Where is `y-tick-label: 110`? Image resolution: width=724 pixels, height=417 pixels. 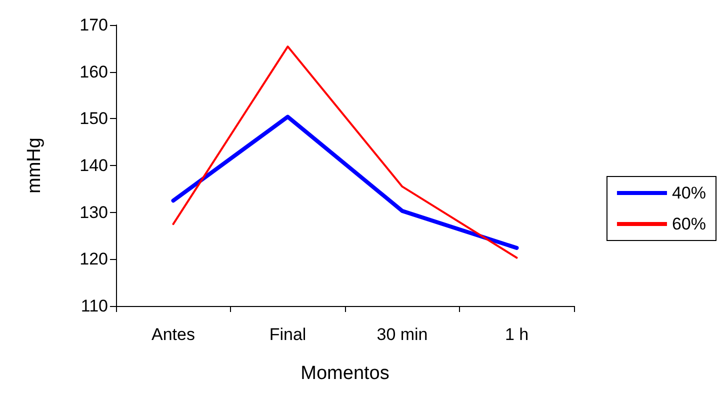 y-tick-label: 110 is located at coordinates (94, 306).